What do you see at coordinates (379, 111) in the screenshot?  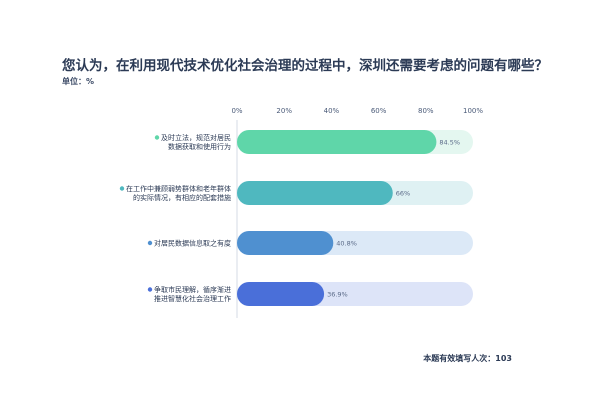 I see `x-tick-label: 60%` at bounding box center [379, 111].